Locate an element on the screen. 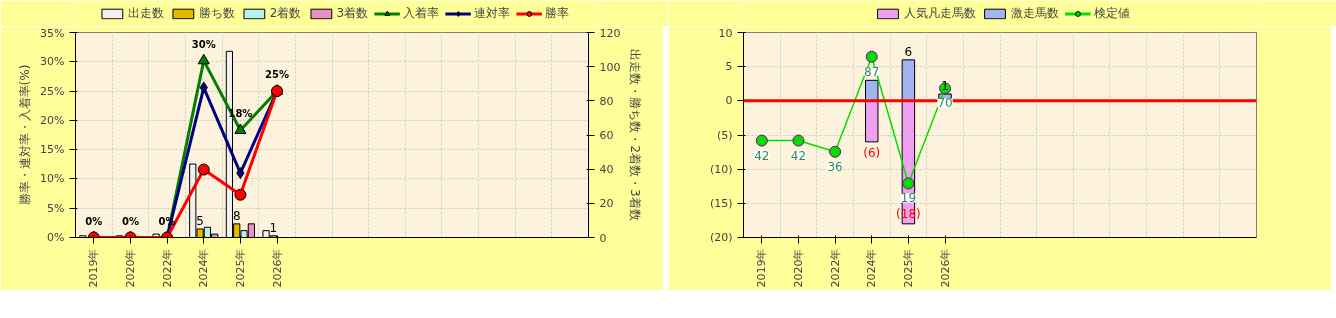  legend-label: 検定値 is located at coordinates (1111, 13).